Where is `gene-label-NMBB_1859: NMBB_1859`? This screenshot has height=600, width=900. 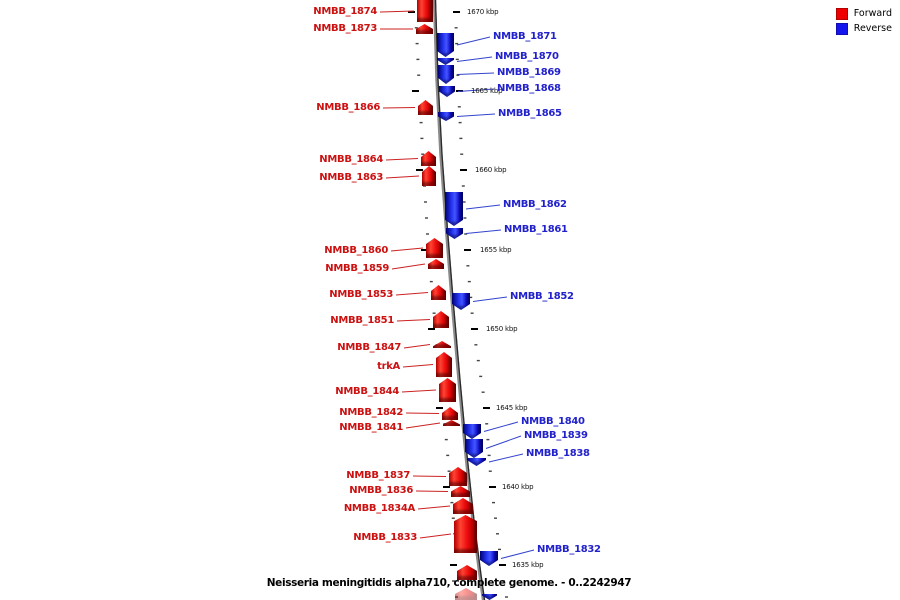
gene-label-NMBB_1859: NMBB_1859 is located at coordinates (357, 268).